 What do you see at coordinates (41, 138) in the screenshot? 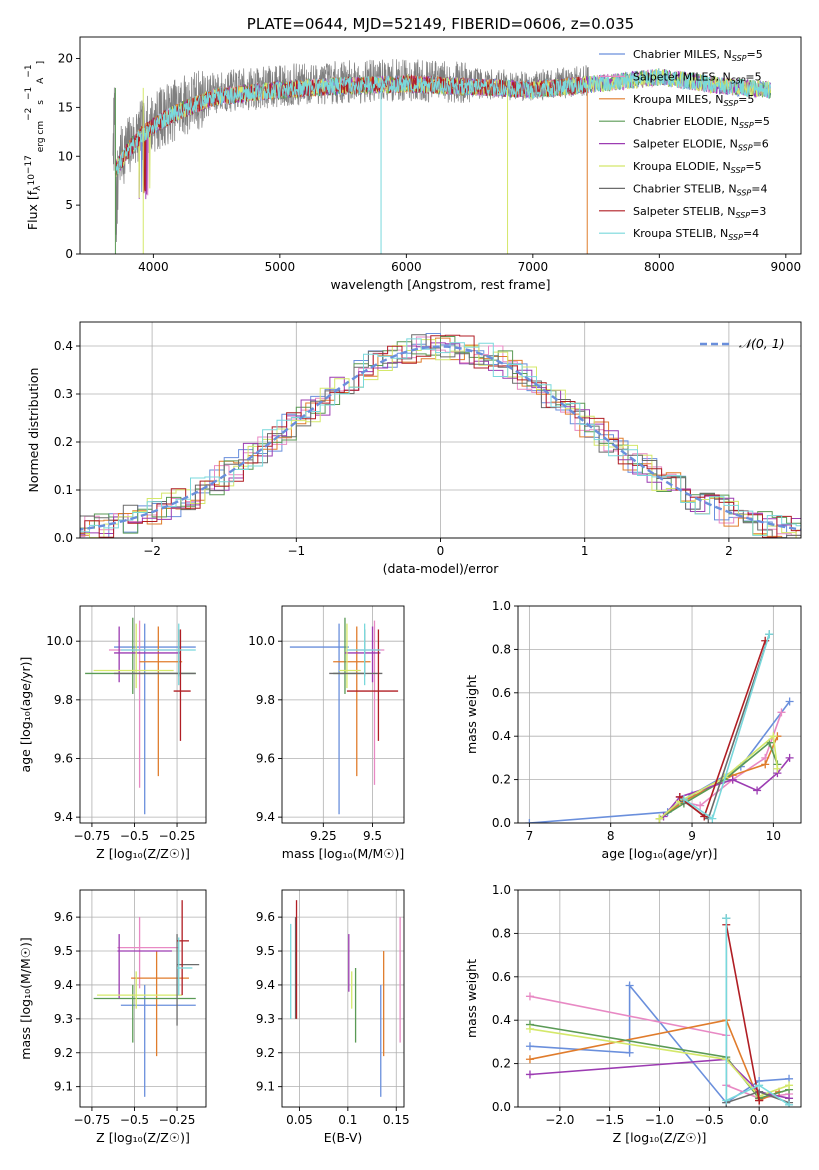
I see `y-axis-label-part: erg cm` at bounding box center [41, 138].